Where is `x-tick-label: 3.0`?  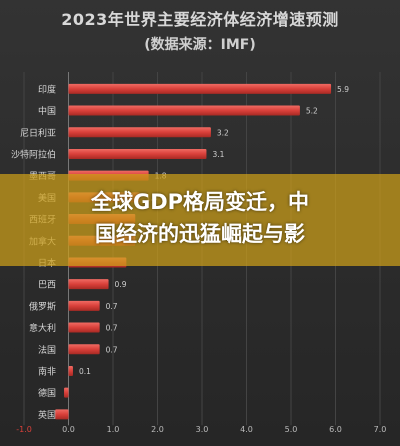 x-tick-label: 3.0 is located at coordinates (202, 429).